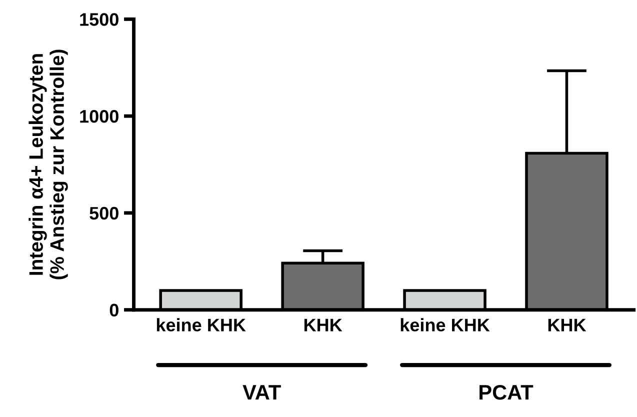 The height and width of the screenshot is (417, 637). What do you see at coordinates (99, 19) in the screenshot?
I see `y-tick-label: 1500` at bounding box center [99, 19].